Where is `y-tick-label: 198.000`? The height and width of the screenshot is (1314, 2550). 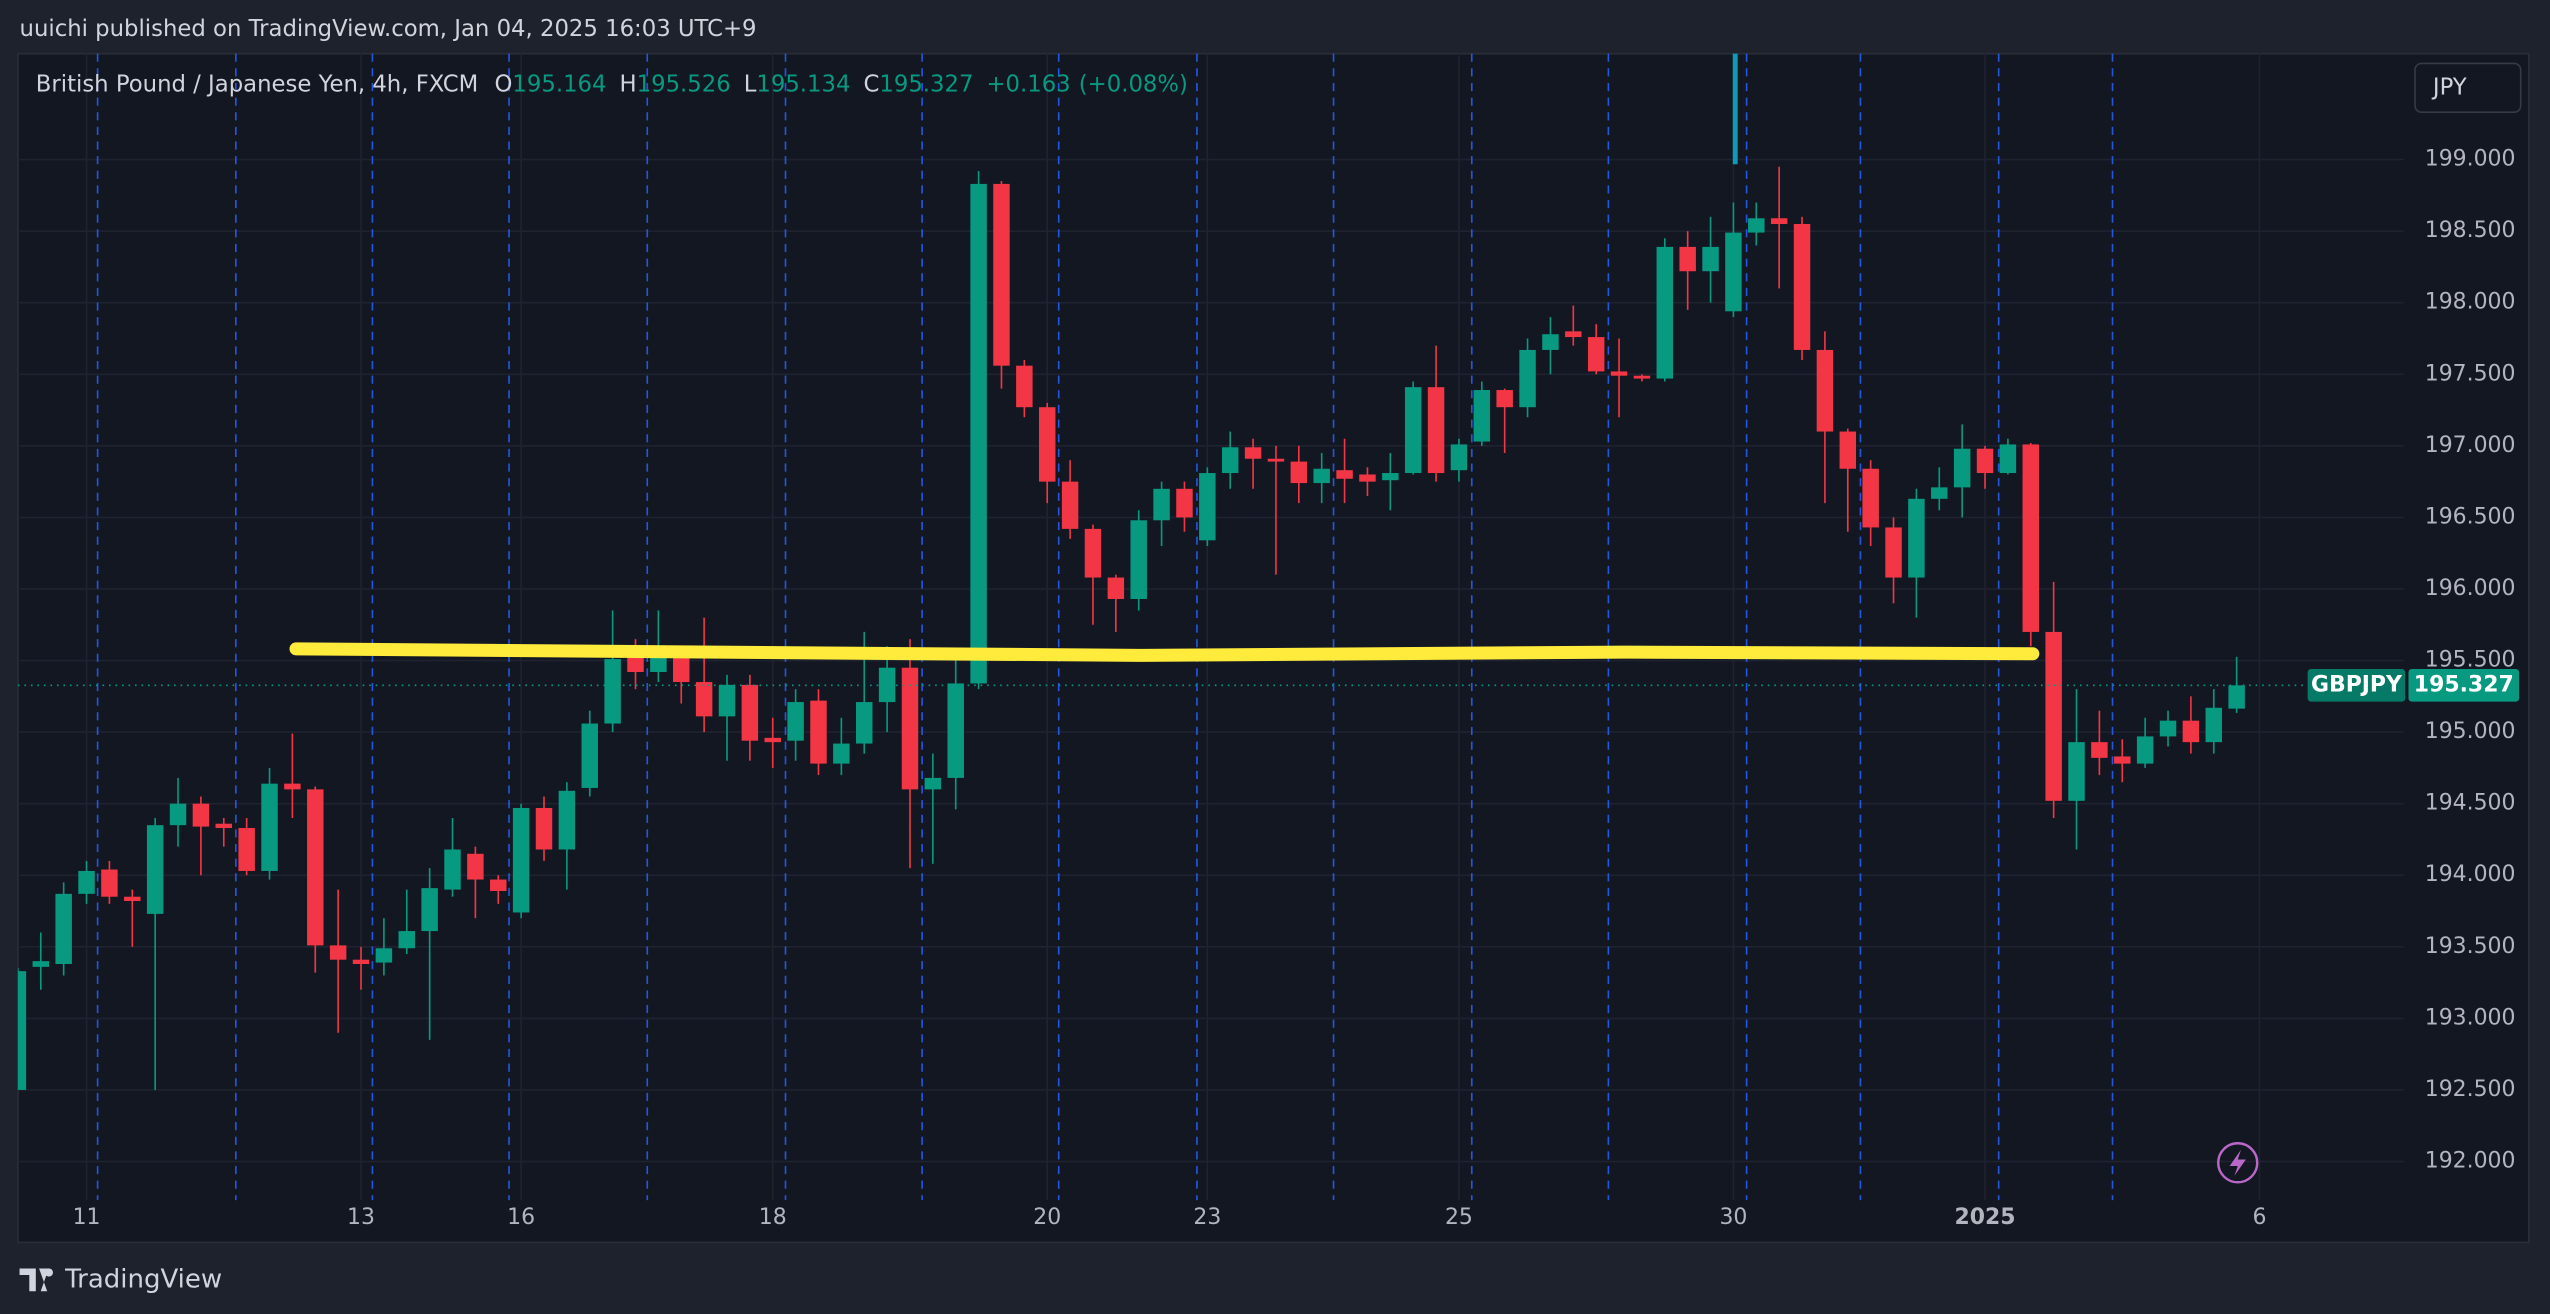 y-tick-label: 198.000 is located at coordinates (2470, 302).